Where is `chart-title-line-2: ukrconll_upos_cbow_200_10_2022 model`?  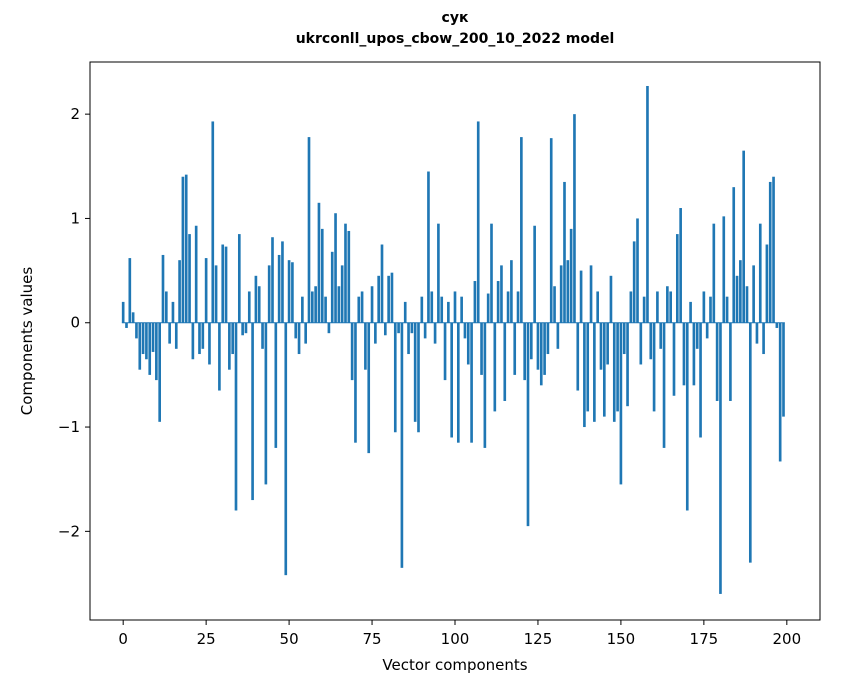 chart-title-line-2: ukrconll_upos_cbow_200_10_2022 model is located at coordinates (455, 39).